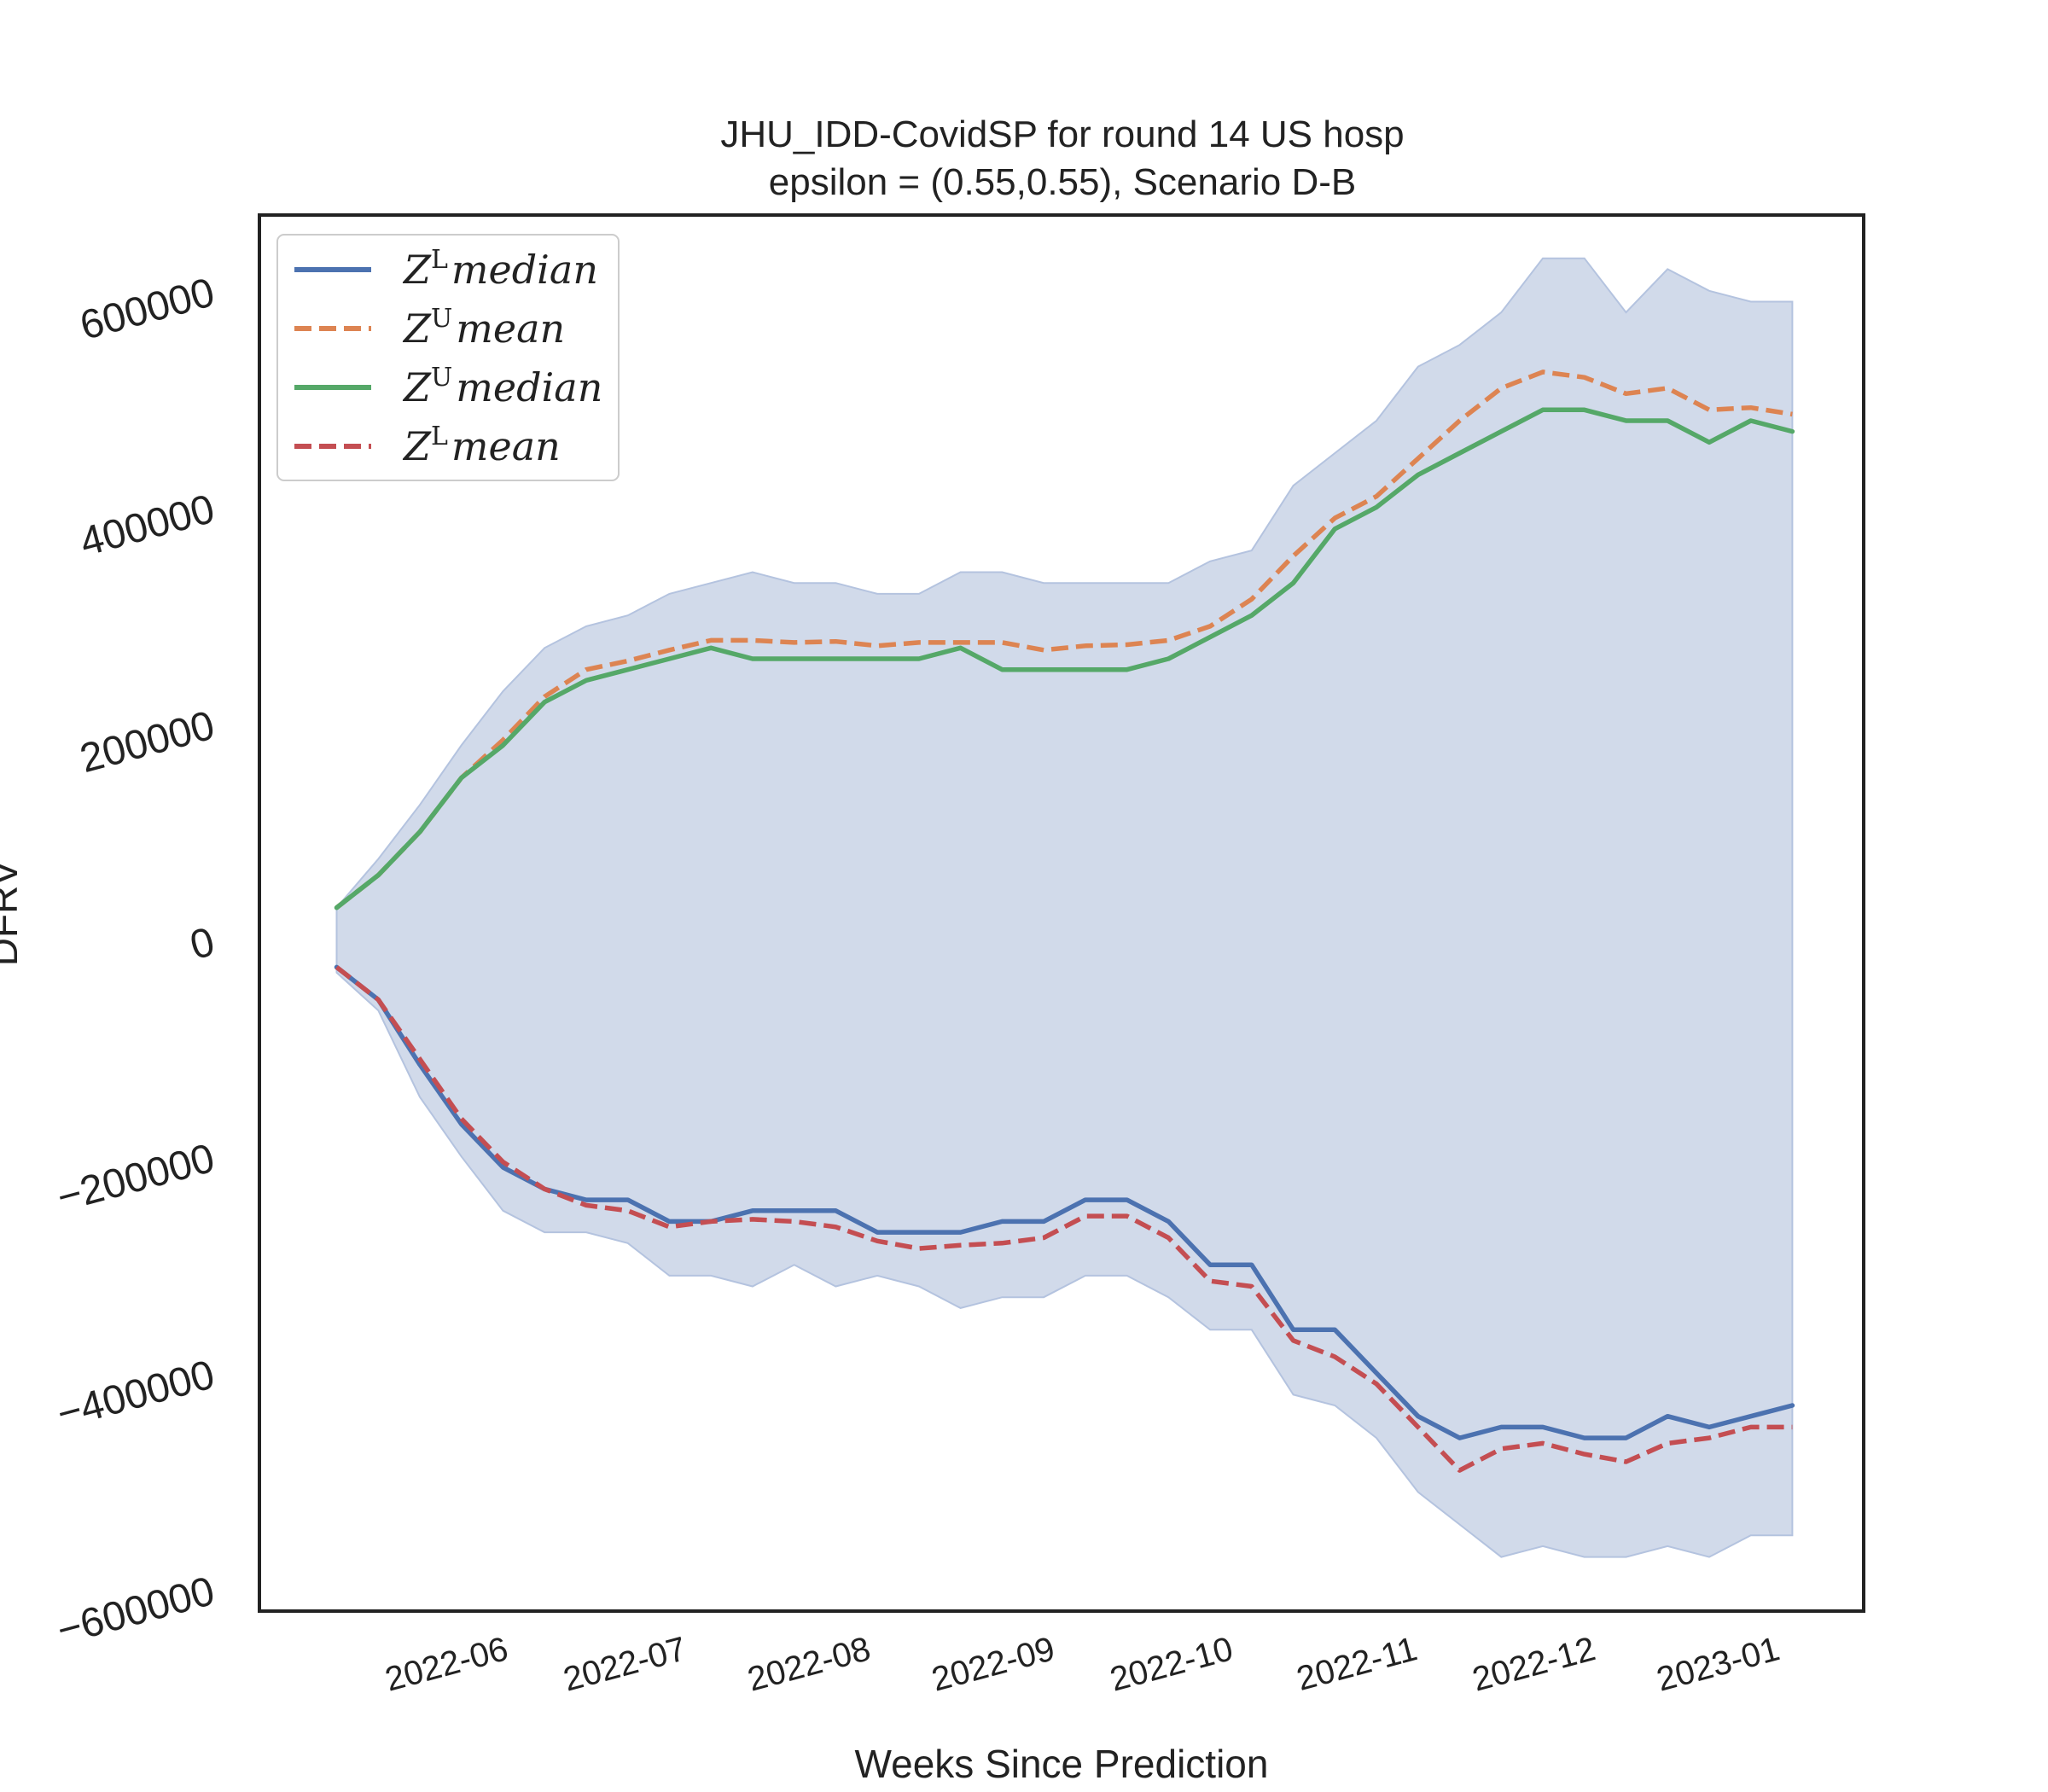 This screenshot has width=2048, height=1792. I want to click on legend-label: ZLmedian, so click(500, 269).